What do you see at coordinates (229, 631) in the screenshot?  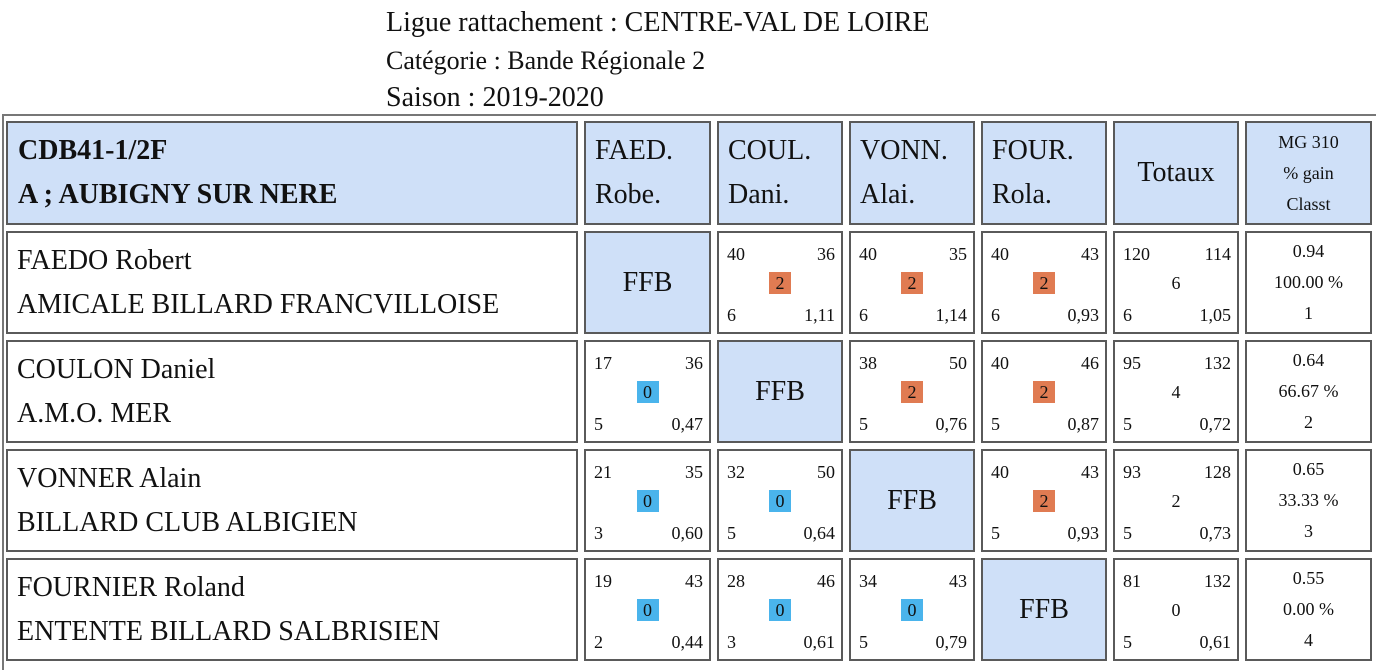 I see `player-club: ENTENTE BILLARD SALBRISIEN` at bounding box center [229, 631].